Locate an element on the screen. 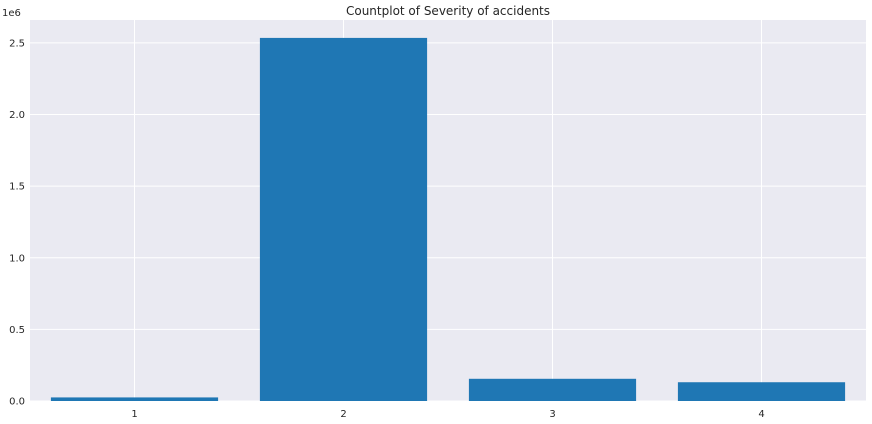 The image size is (872, 424). y-tick-label: 1.0 is located at coordinates (17, 258).